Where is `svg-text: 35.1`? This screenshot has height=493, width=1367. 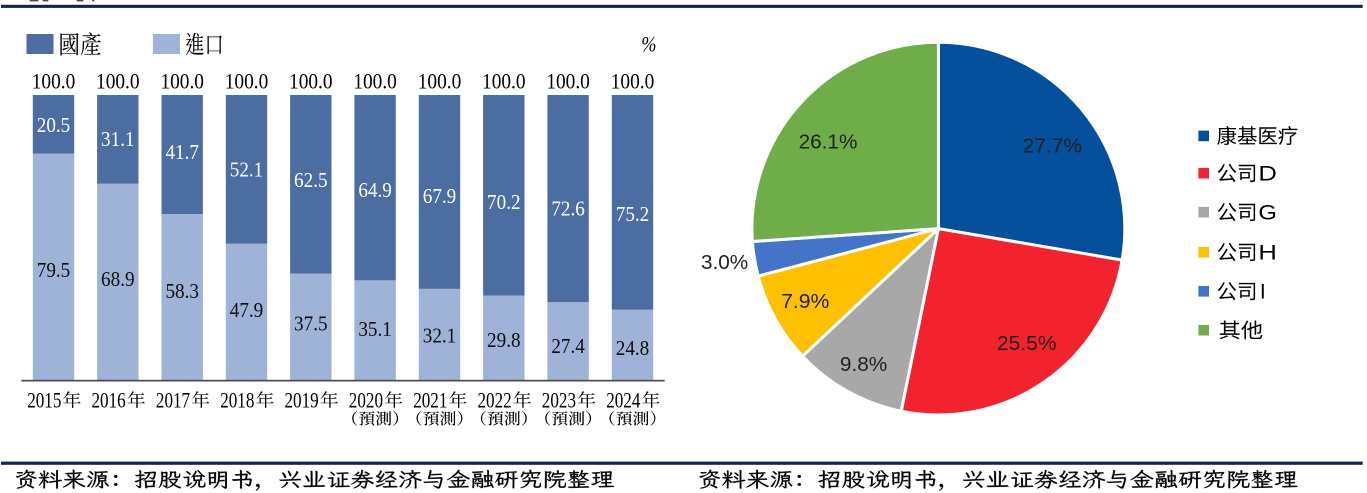 svg-text: 35.1 is located at coordinates (375, 329).